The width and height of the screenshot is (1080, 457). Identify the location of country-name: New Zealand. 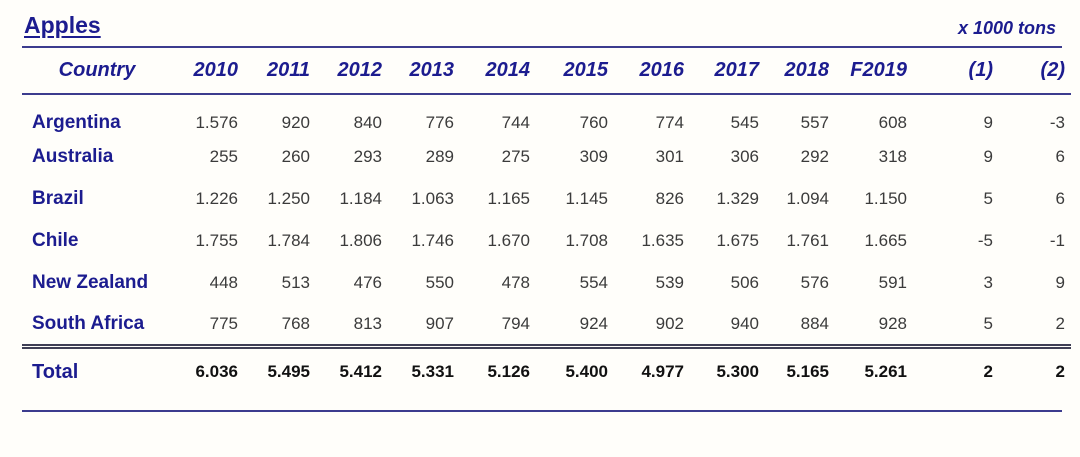
(90, 282).